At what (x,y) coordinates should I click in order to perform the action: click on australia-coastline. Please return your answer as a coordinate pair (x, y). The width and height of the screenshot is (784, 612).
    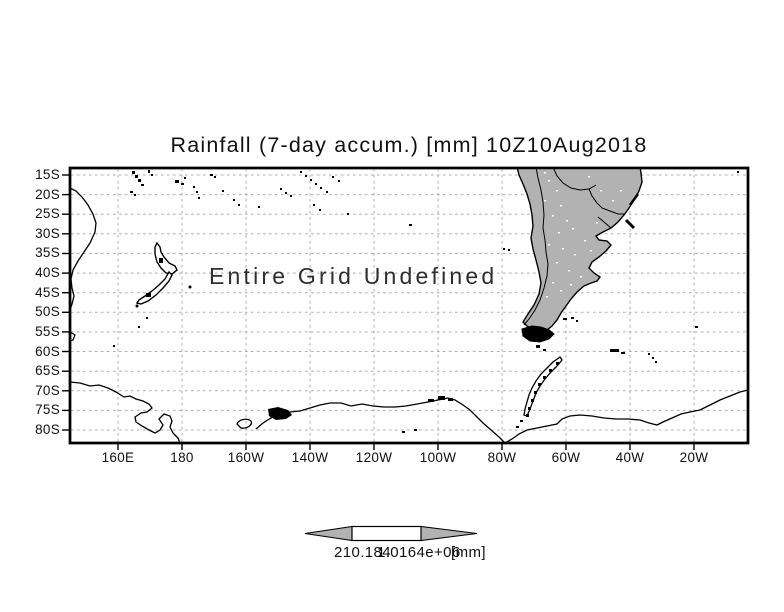
    Looking at the image, I should click on (84, 248).